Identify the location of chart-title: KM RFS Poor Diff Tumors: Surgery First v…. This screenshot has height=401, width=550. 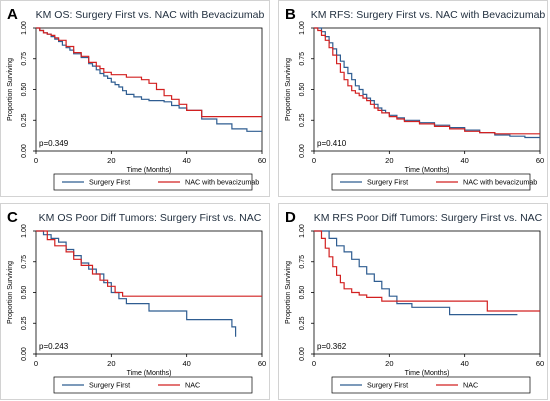
(428, 218).